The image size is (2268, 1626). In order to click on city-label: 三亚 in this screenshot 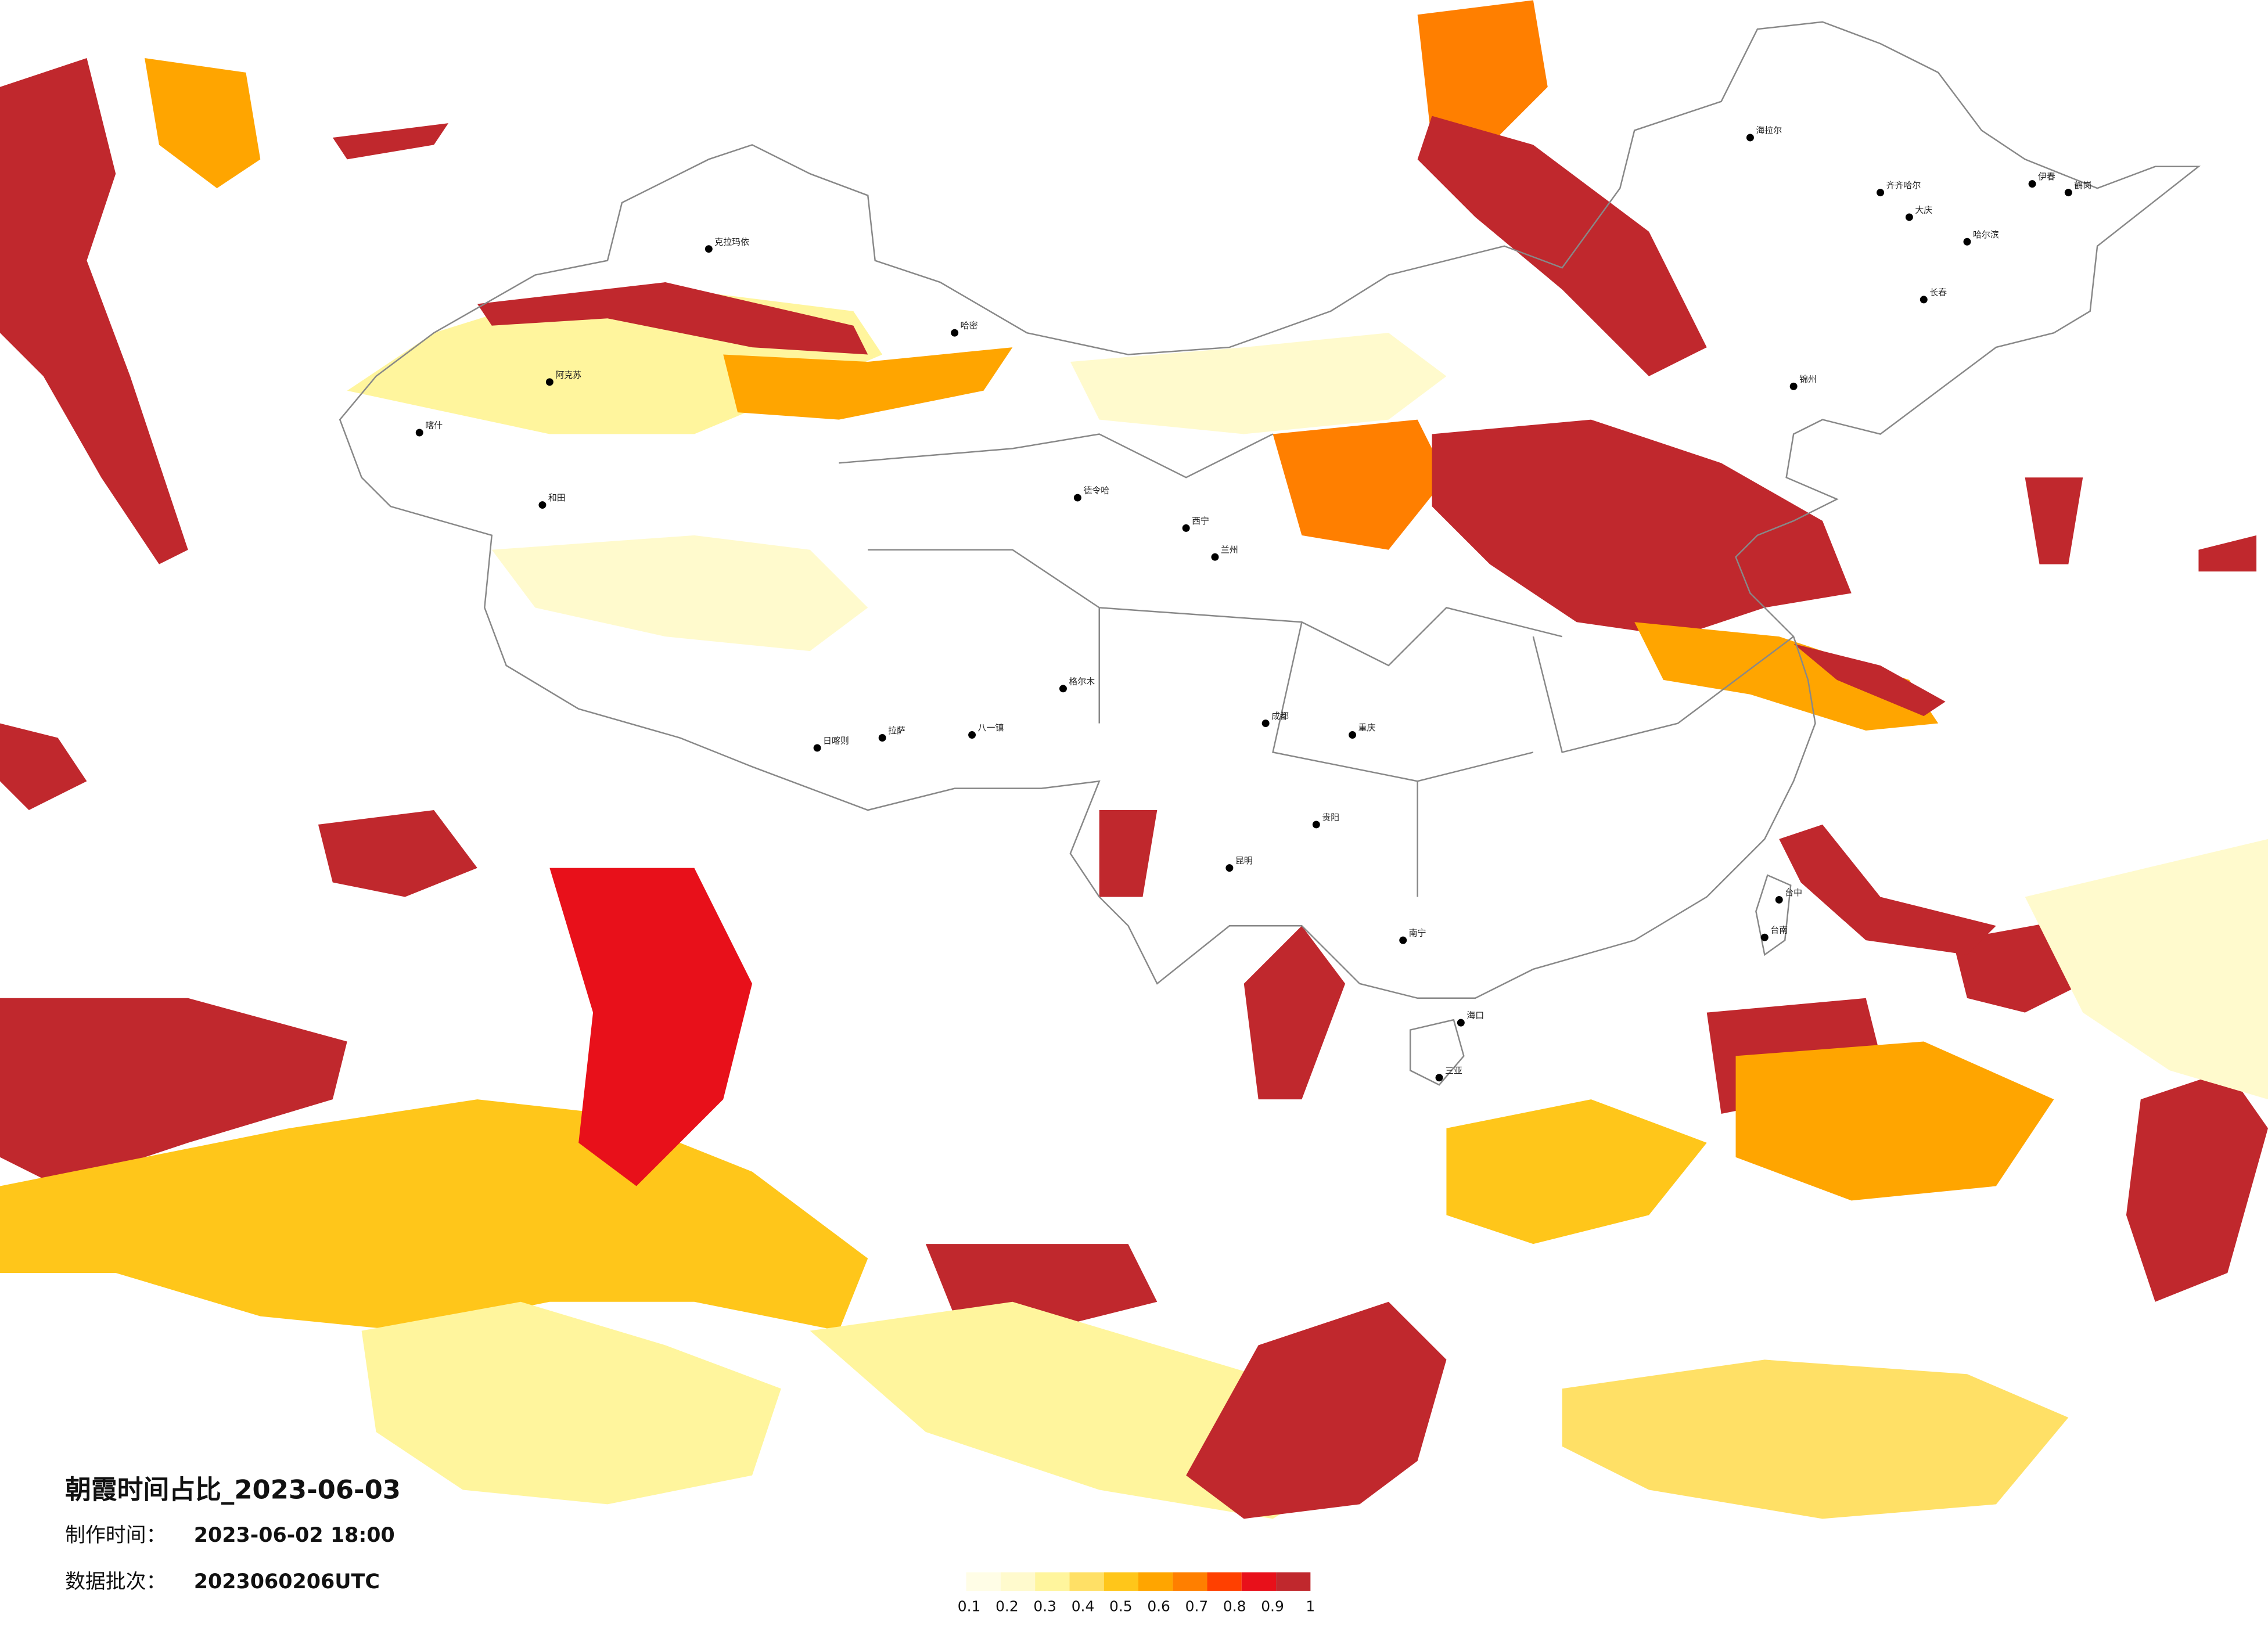, I will do `click(1453, 1070)`.